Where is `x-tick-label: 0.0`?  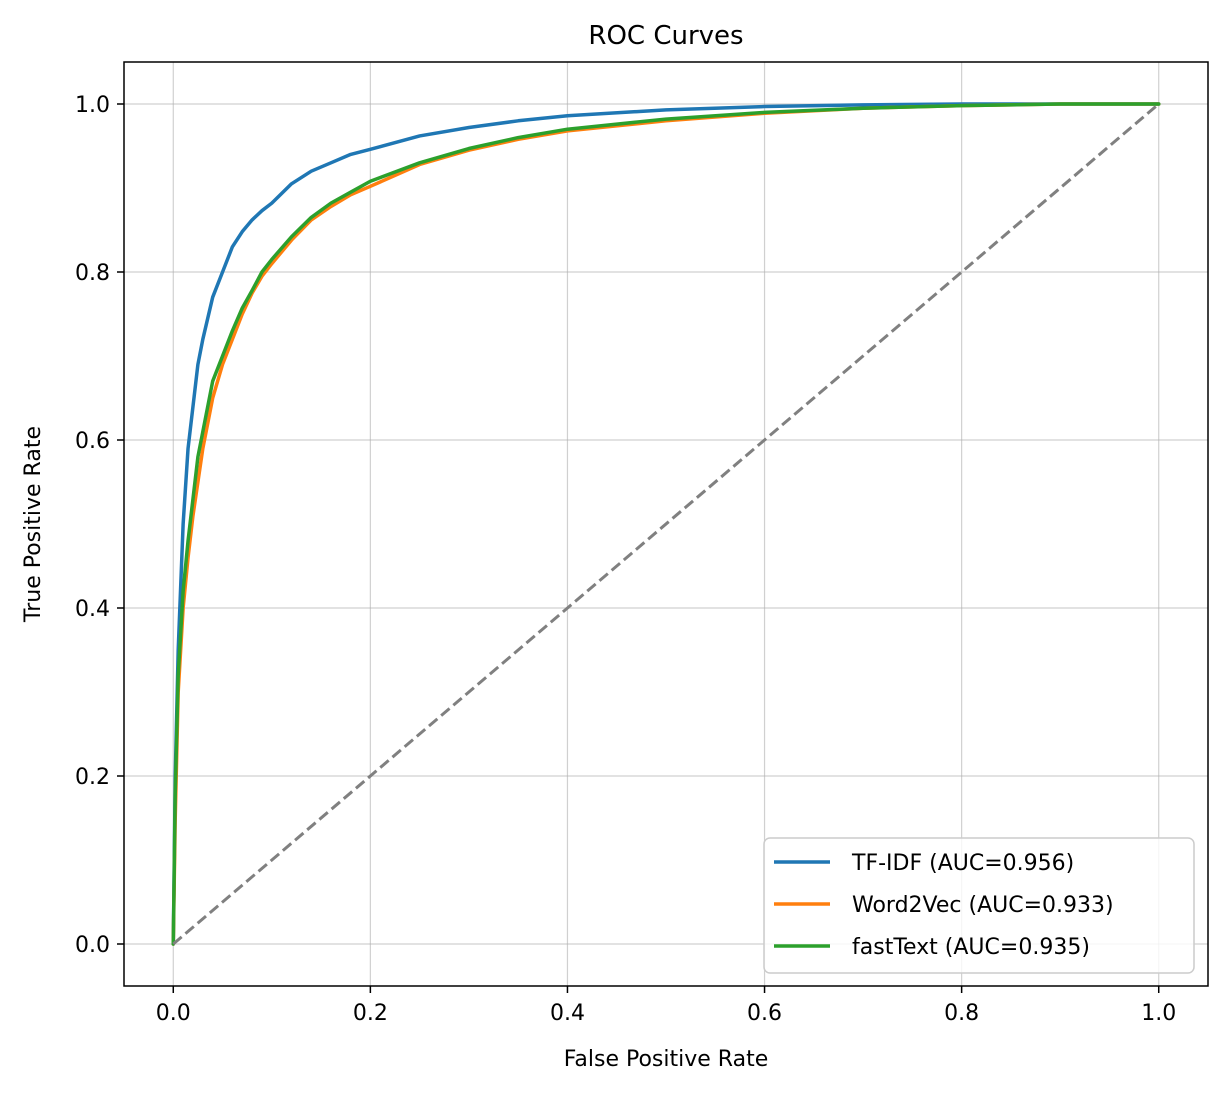
x-tick-label: 0.0 is located at coordinates (173, 1013).